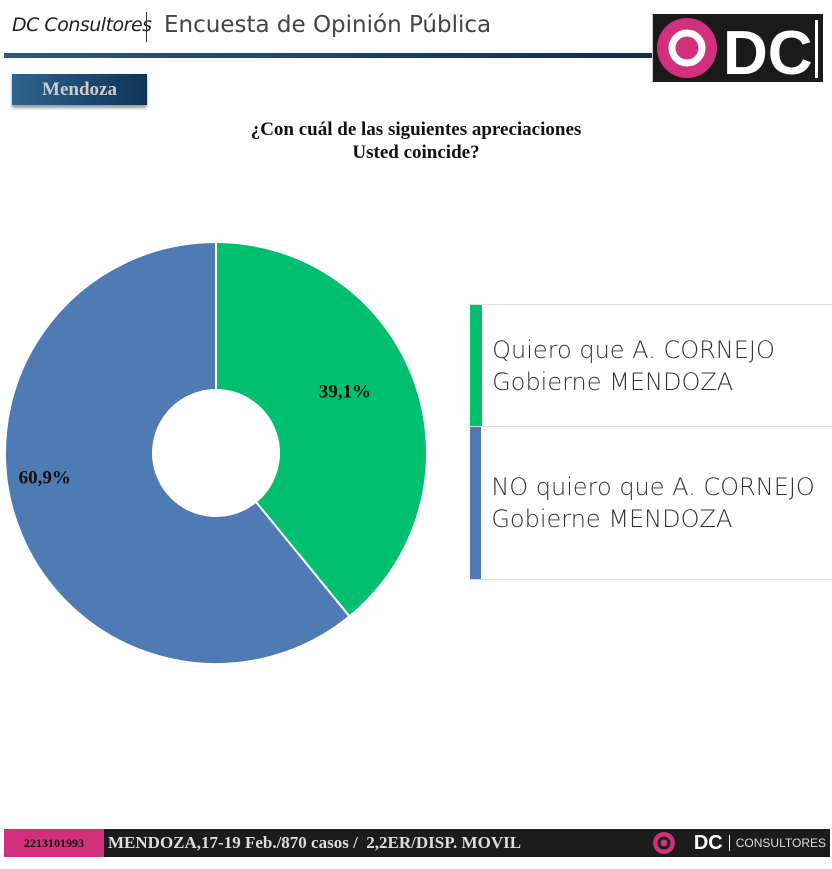 The width and height of the screenshot is (832, 869). Describe the element at coordinates (329, 55) in the screenshot. I see `header-rule` at that location.